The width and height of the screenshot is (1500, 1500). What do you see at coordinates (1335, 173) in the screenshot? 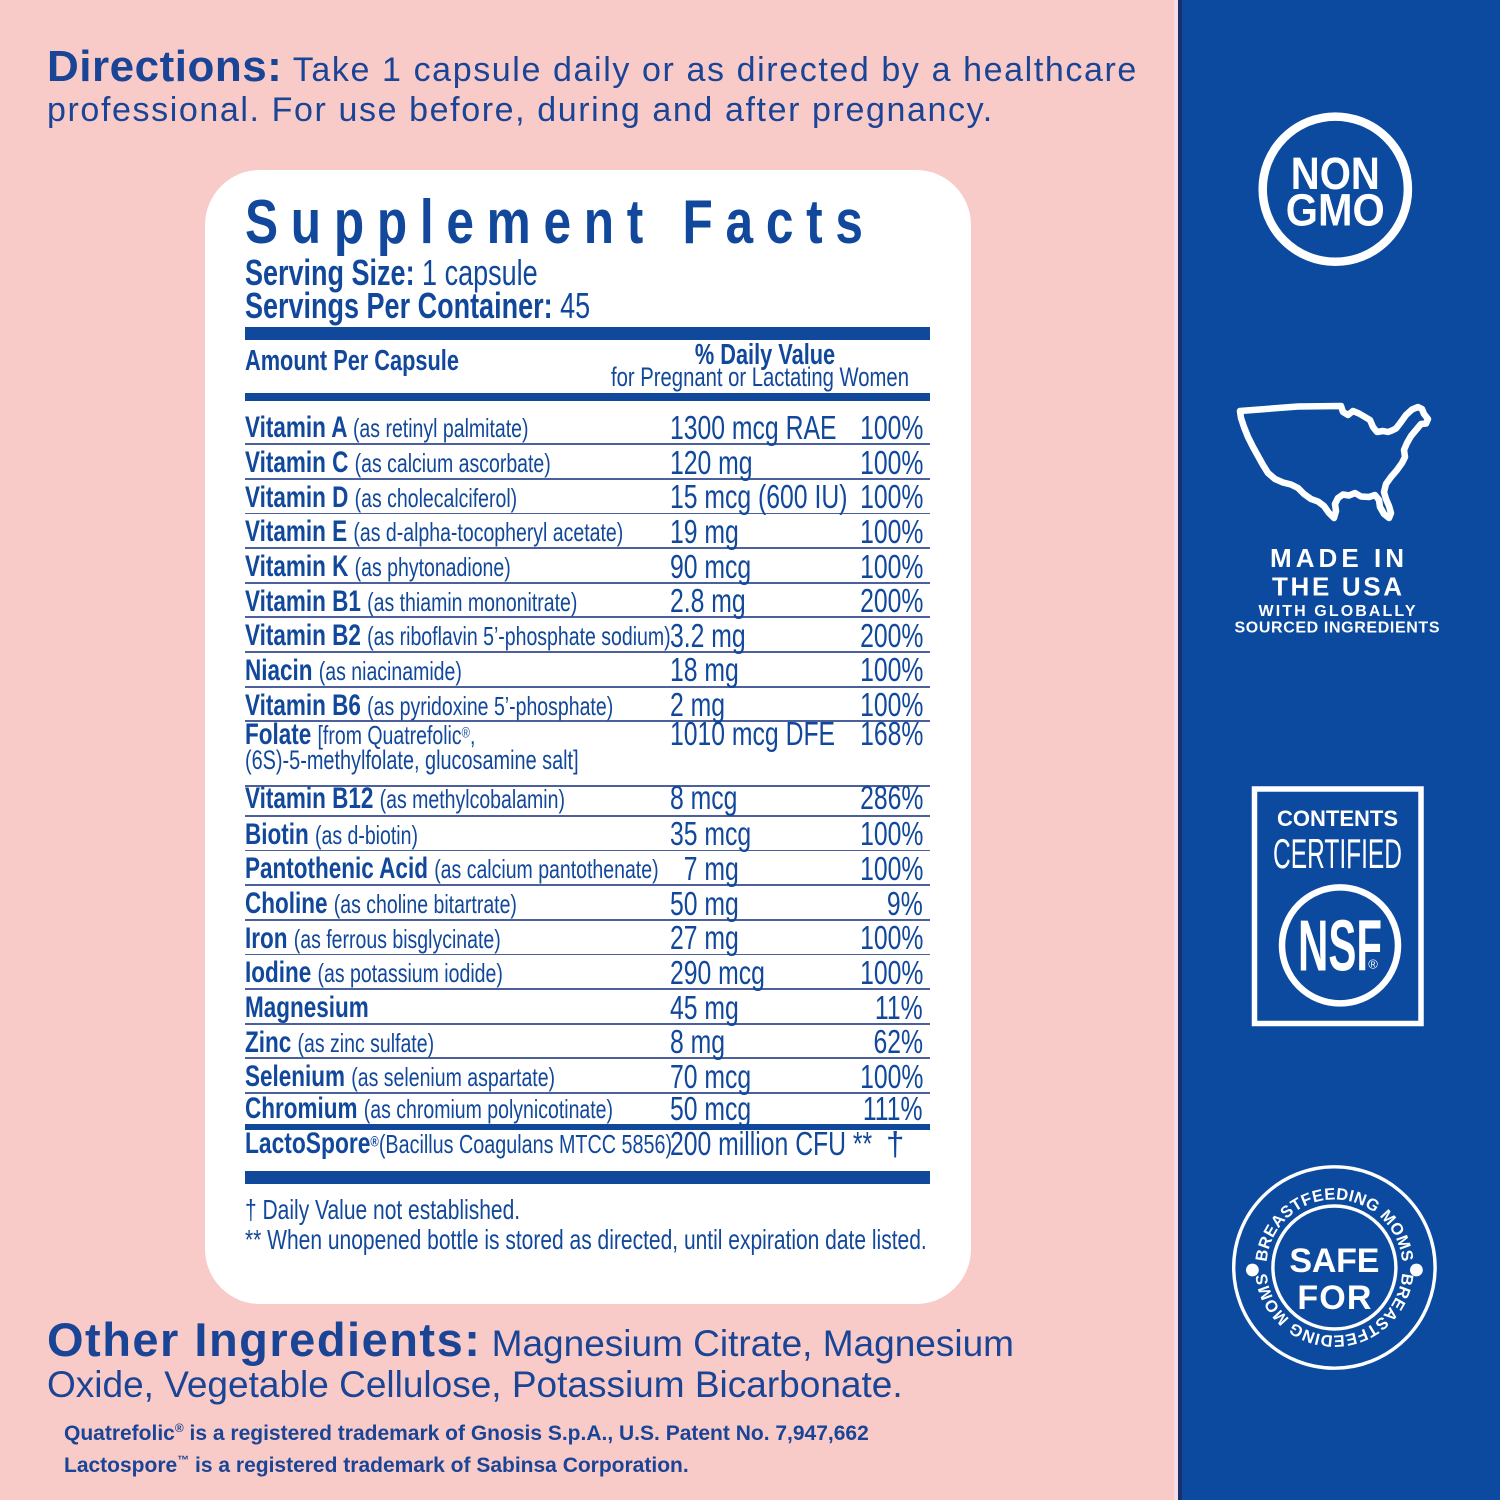
I see `svg-text: NON` at bounding box center [1335, 173].